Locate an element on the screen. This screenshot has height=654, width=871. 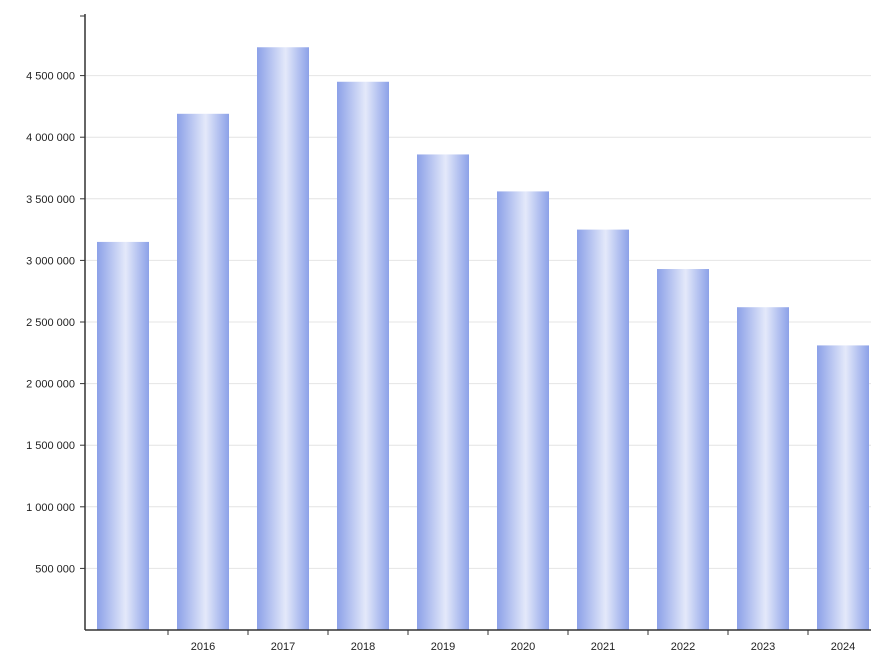
x-tick-label: 2022 is located at coordinates (683, 647).